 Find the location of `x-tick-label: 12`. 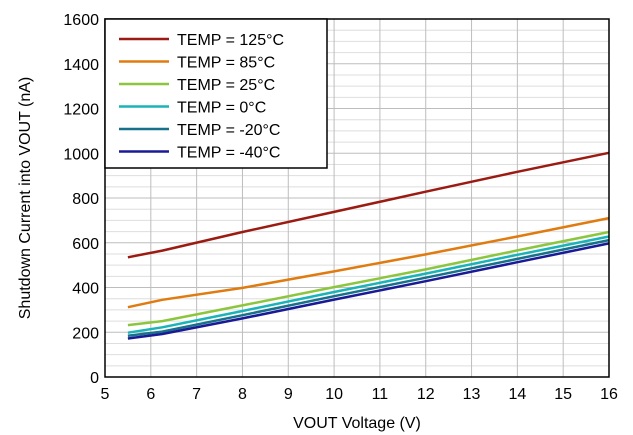

x-tick-label: 12 is located at coordinates (426, 394).